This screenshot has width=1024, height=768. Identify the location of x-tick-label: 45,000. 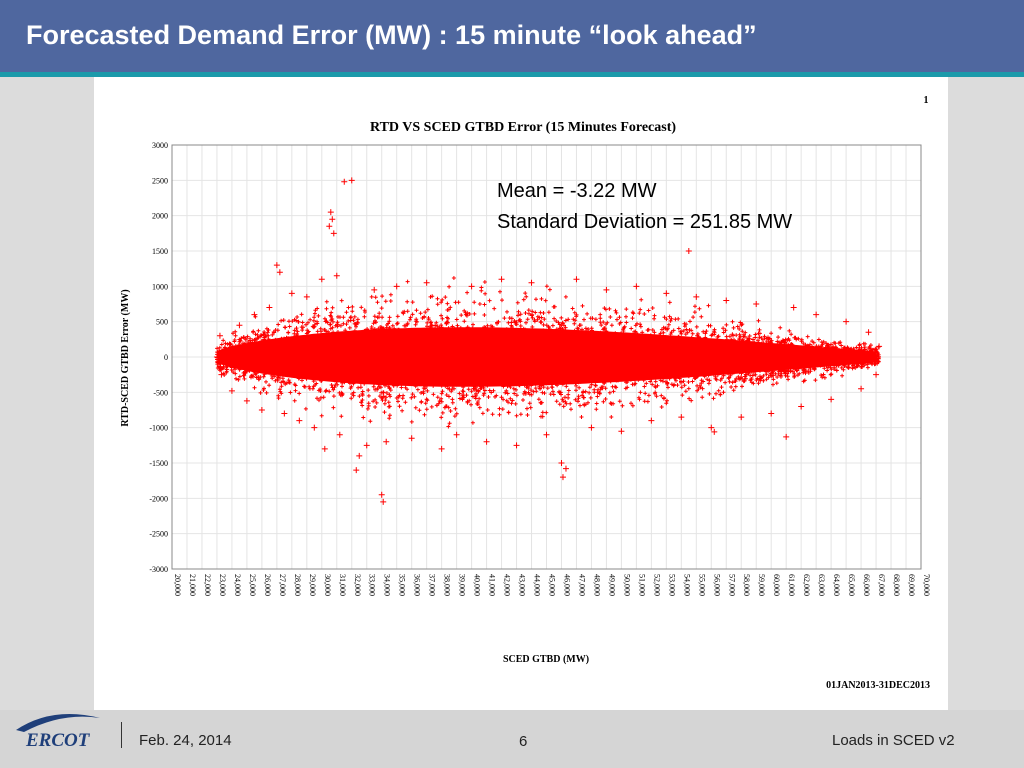
(552, 585).